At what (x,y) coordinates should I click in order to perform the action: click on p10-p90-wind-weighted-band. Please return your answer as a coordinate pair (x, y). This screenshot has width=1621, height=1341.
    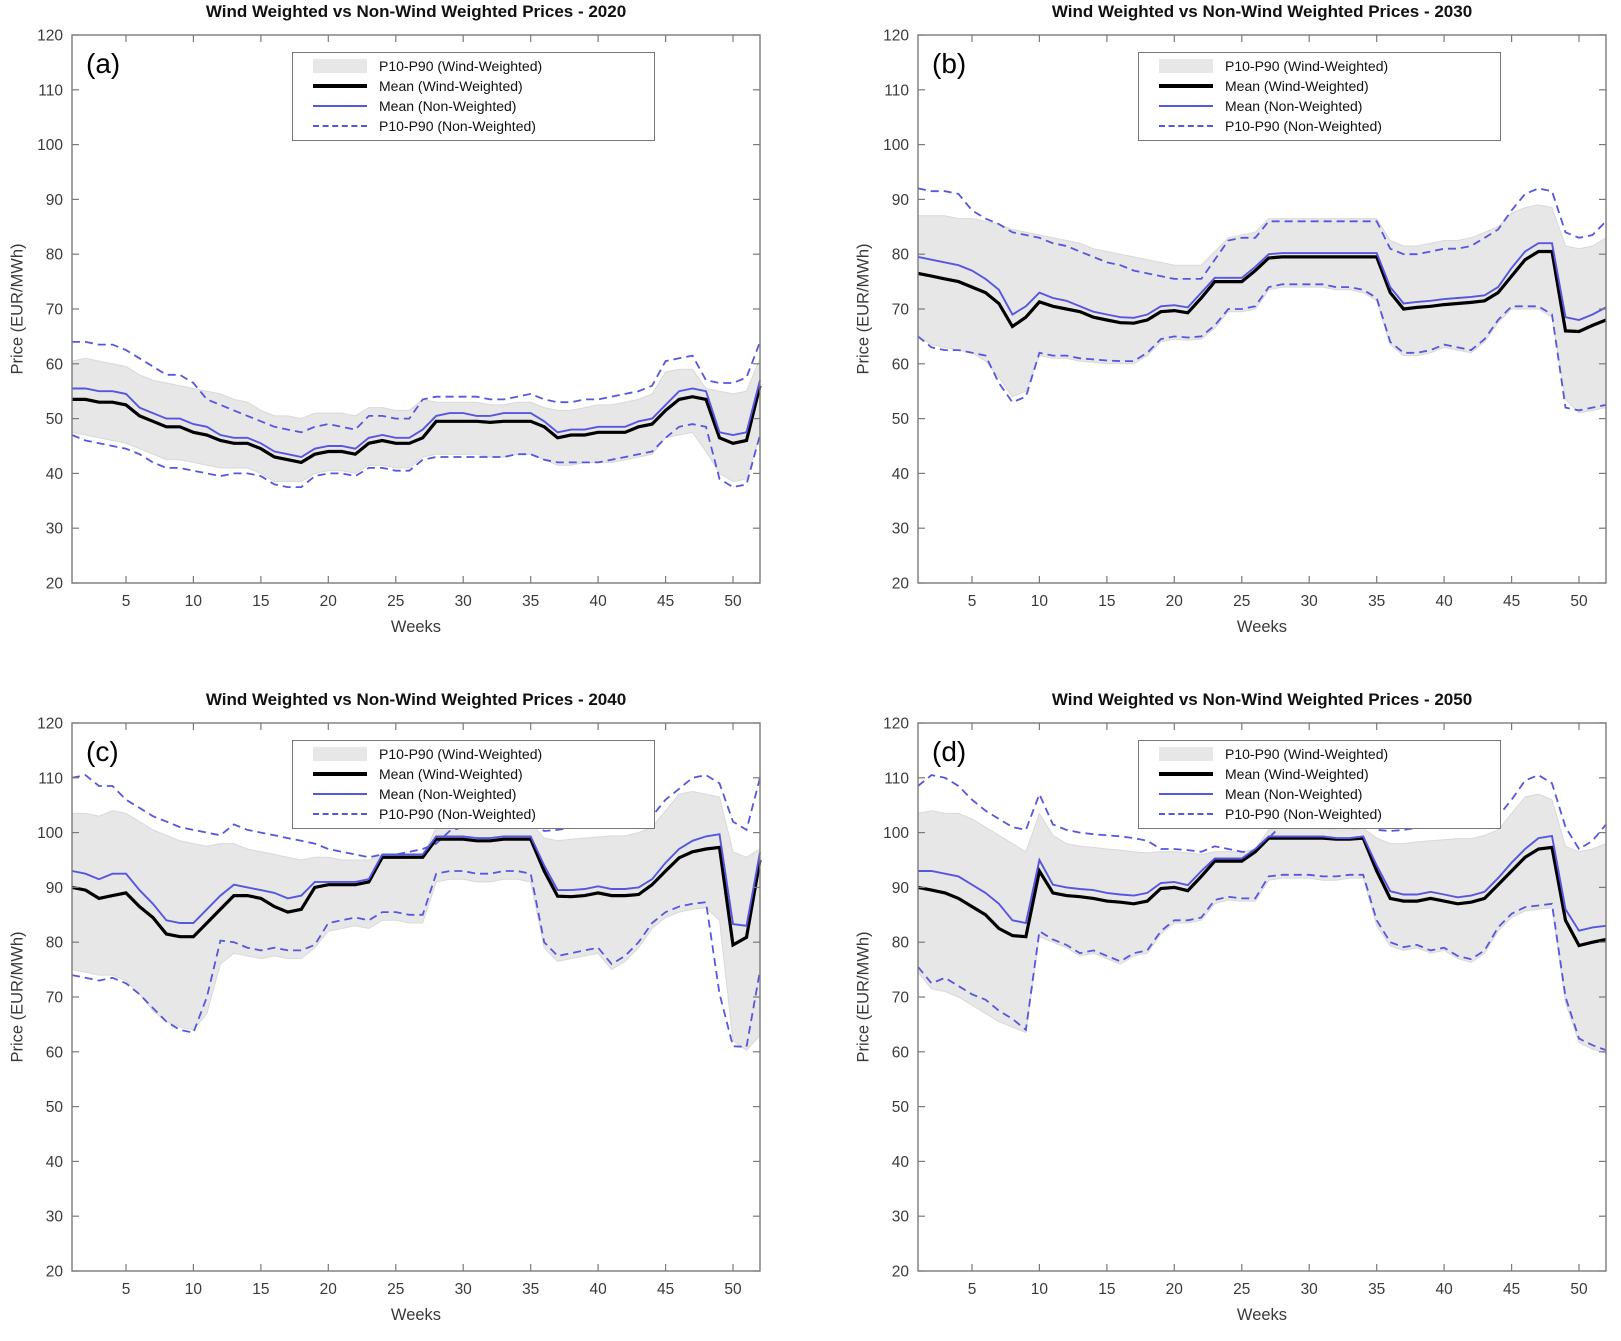
    Looking at the image, I should click on (416, 920).